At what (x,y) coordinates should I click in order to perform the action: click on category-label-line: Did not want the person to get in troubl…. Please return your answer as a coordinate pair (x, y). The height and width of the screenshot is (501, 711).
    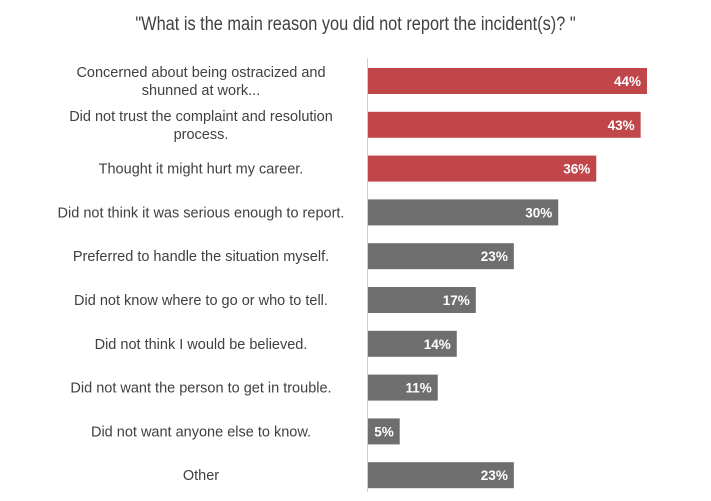
    Looking at the image, I should click on (200, 389).